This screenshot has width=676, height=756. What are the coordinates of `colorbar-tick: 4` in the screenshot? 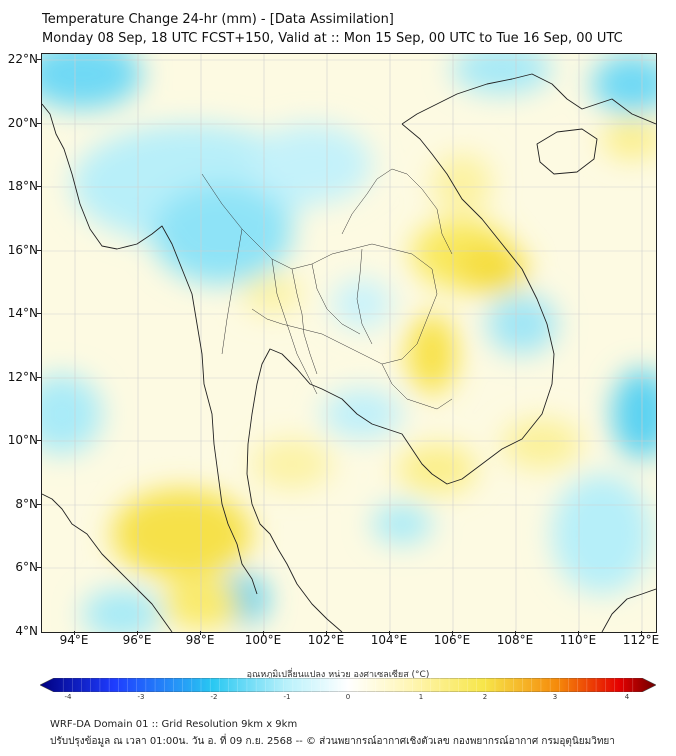 It's located at (627, 697).